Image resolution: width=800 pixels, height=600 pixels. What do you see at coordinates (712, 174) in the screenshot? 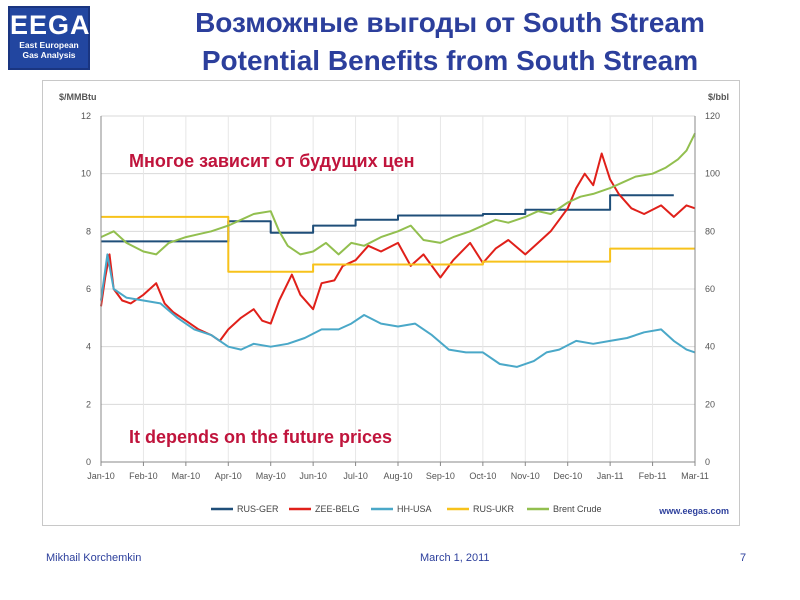
I see `y2-tick-label: 100` at bounding box center [712, 174].